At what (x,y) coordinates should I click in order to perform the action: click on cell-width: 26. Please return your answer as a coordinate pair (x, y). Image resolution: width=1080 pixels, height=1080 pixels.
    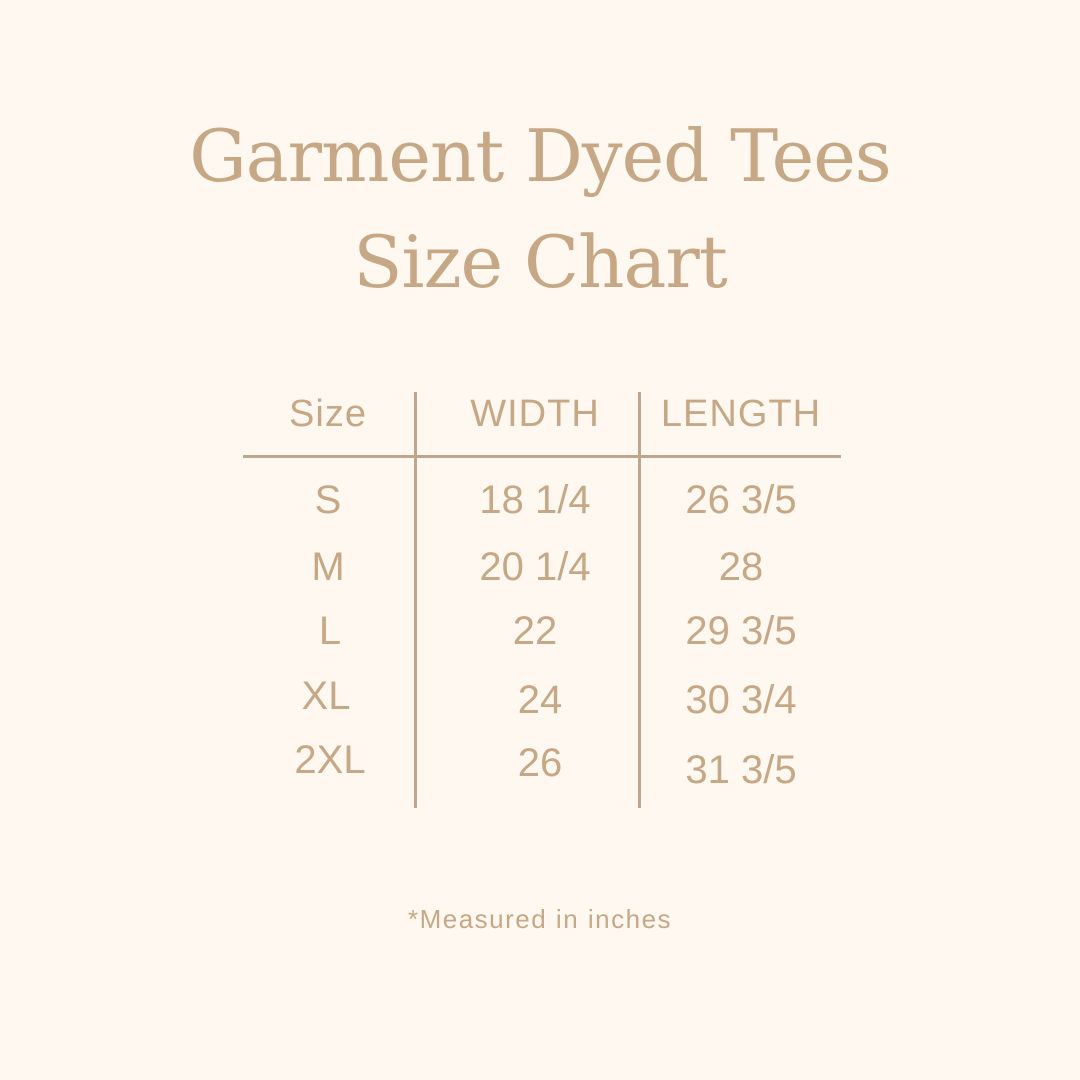
    Looking at the image, I should click on (540, 763).